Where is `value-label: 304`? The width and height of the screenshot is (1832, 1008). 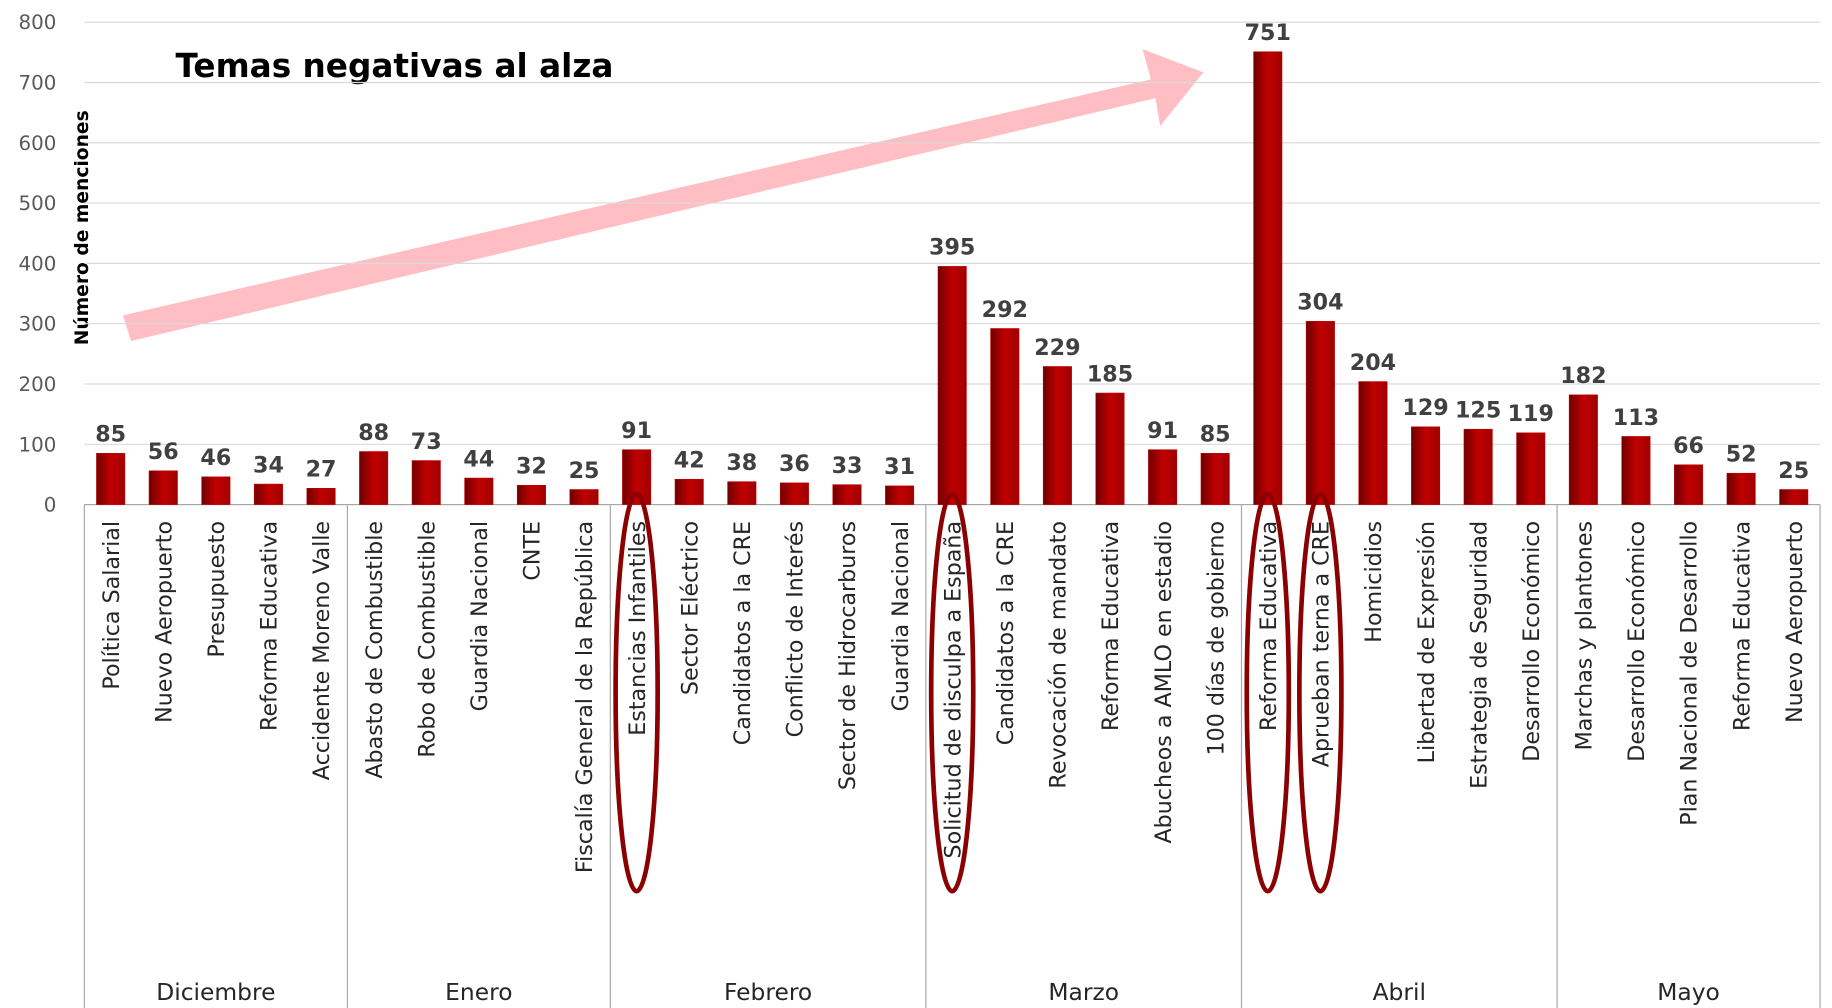
value-label: 304 is located at coordinates (1320, 303).